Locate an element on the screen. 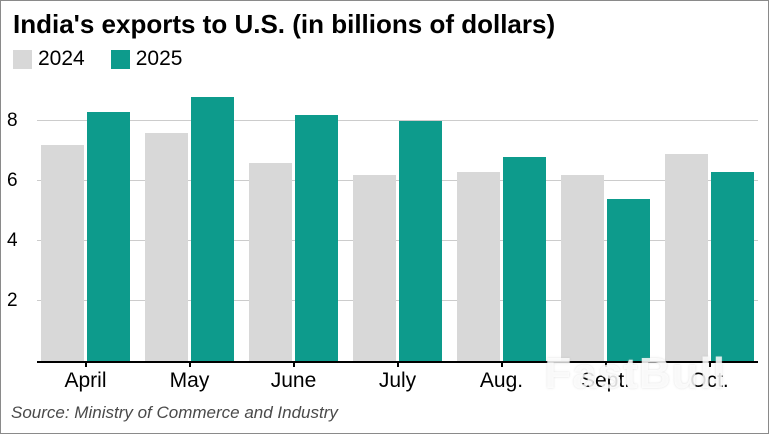 This screenshot has width=769, height=434. x-axis-label-july: July is located at coordinates (397, 380).